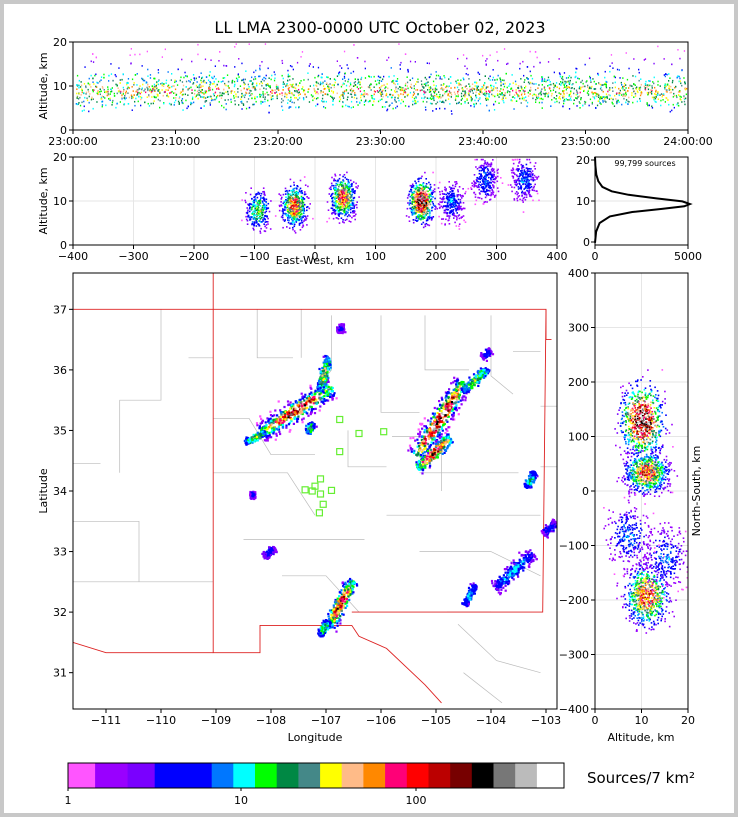  I want to click on x-tick-label: 23:30:00, so click(380, 141).